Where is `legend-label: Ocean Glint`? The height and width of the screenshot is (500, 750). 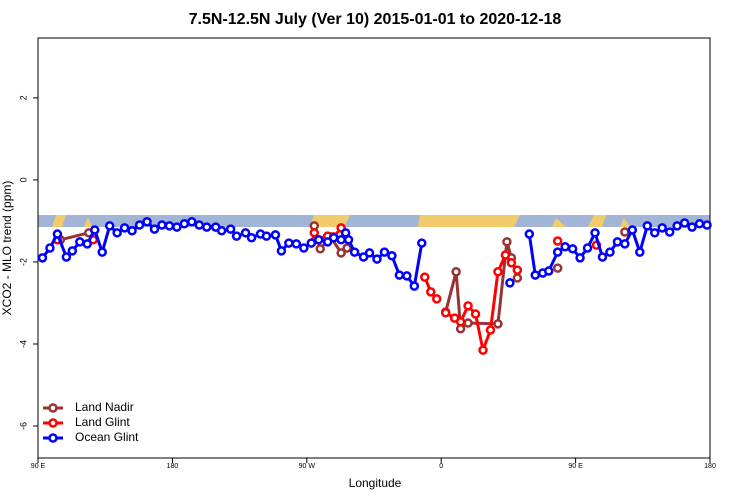
legend-label: Ocean Glint is located at coordinates (107, 437).